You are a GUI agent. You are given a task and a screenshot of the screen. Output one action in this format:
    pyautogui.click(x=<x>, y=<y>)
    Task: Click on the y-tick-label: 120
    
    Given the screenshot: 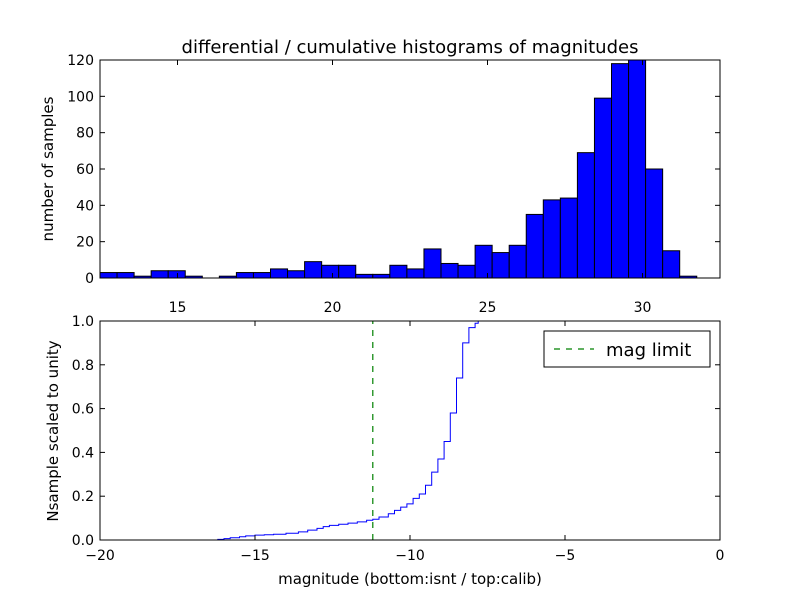 What is the action you would take?
    pyautogui.click(x=80, y=61)
    